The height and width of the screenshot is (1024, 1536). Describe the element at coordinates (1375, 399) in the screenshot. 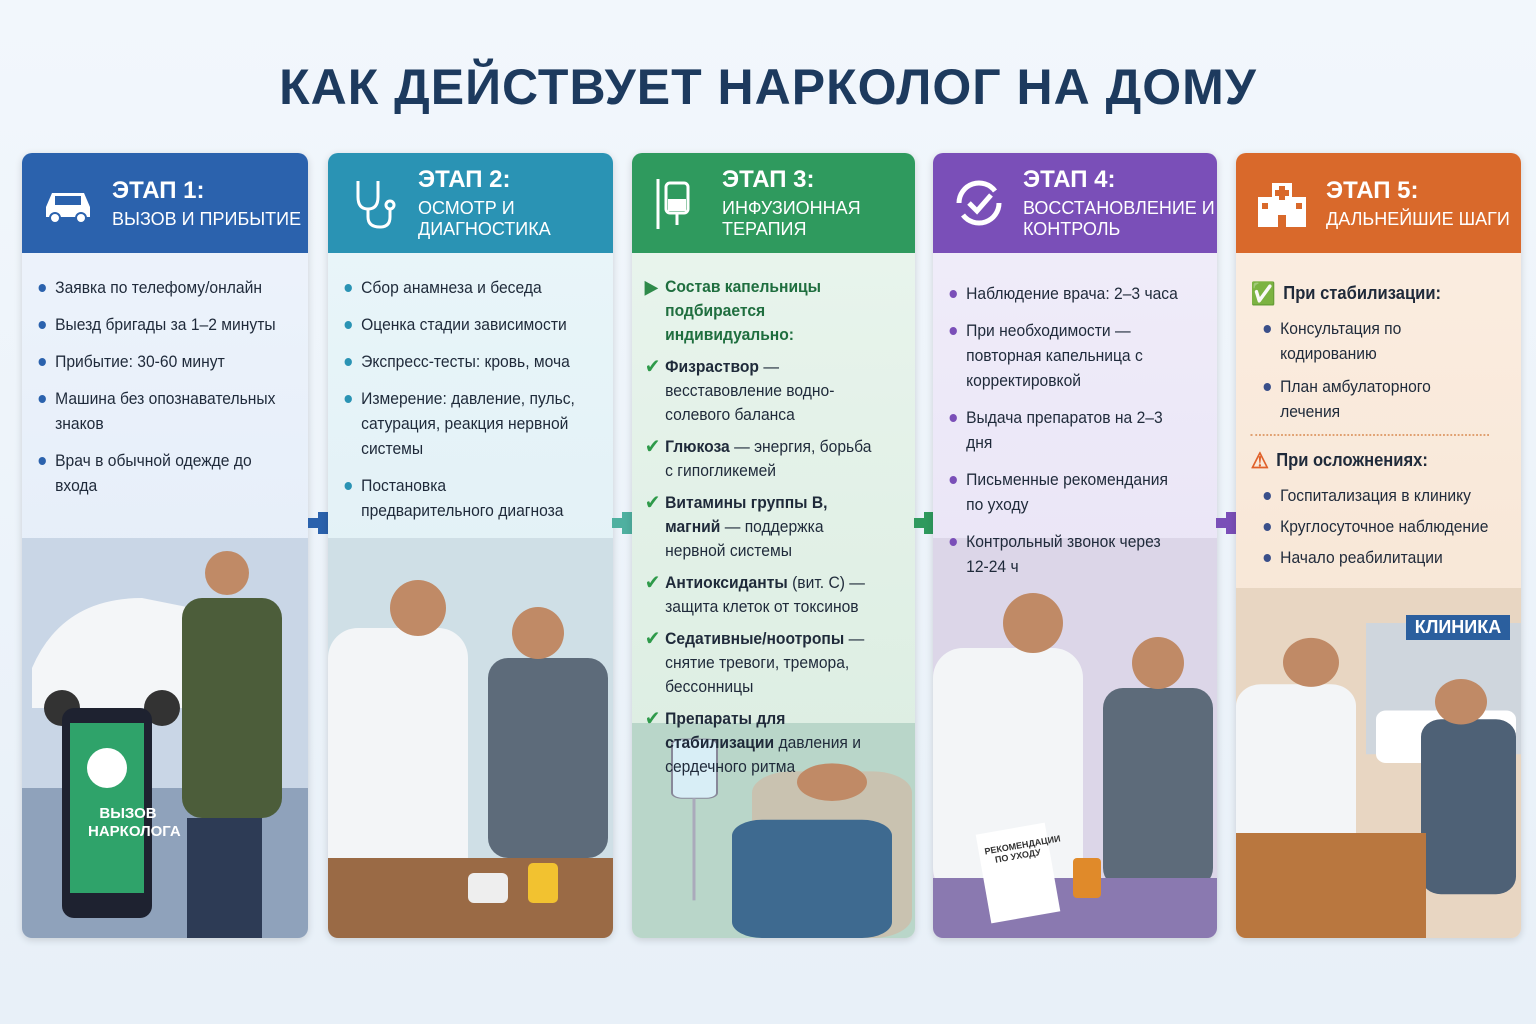

I see `list-item: План амбулаторного лечения` at that location.